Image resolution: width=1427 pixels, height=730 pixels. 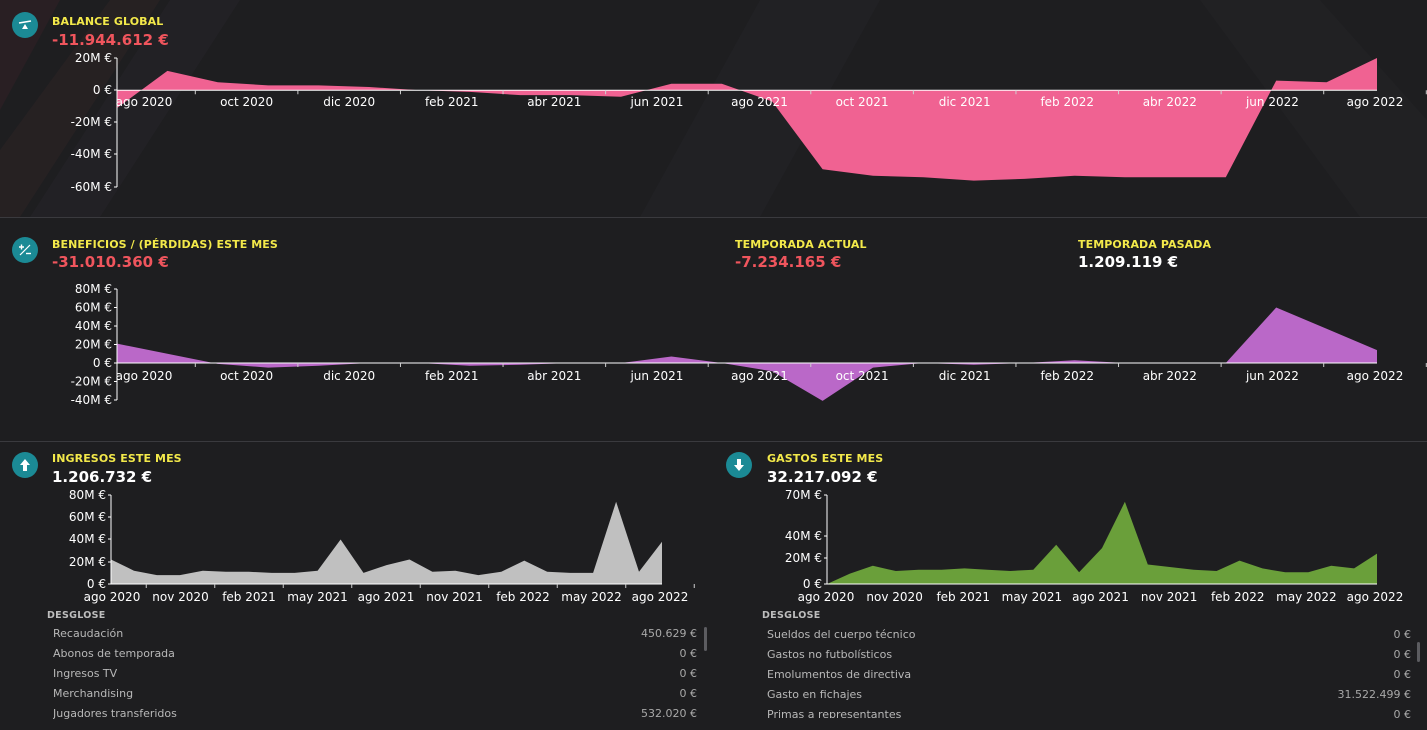 What do you see at coordinates (102, 477) in the screenshot?
I see `income-value: 1.206.732 €` at bounding box center [102, 477].